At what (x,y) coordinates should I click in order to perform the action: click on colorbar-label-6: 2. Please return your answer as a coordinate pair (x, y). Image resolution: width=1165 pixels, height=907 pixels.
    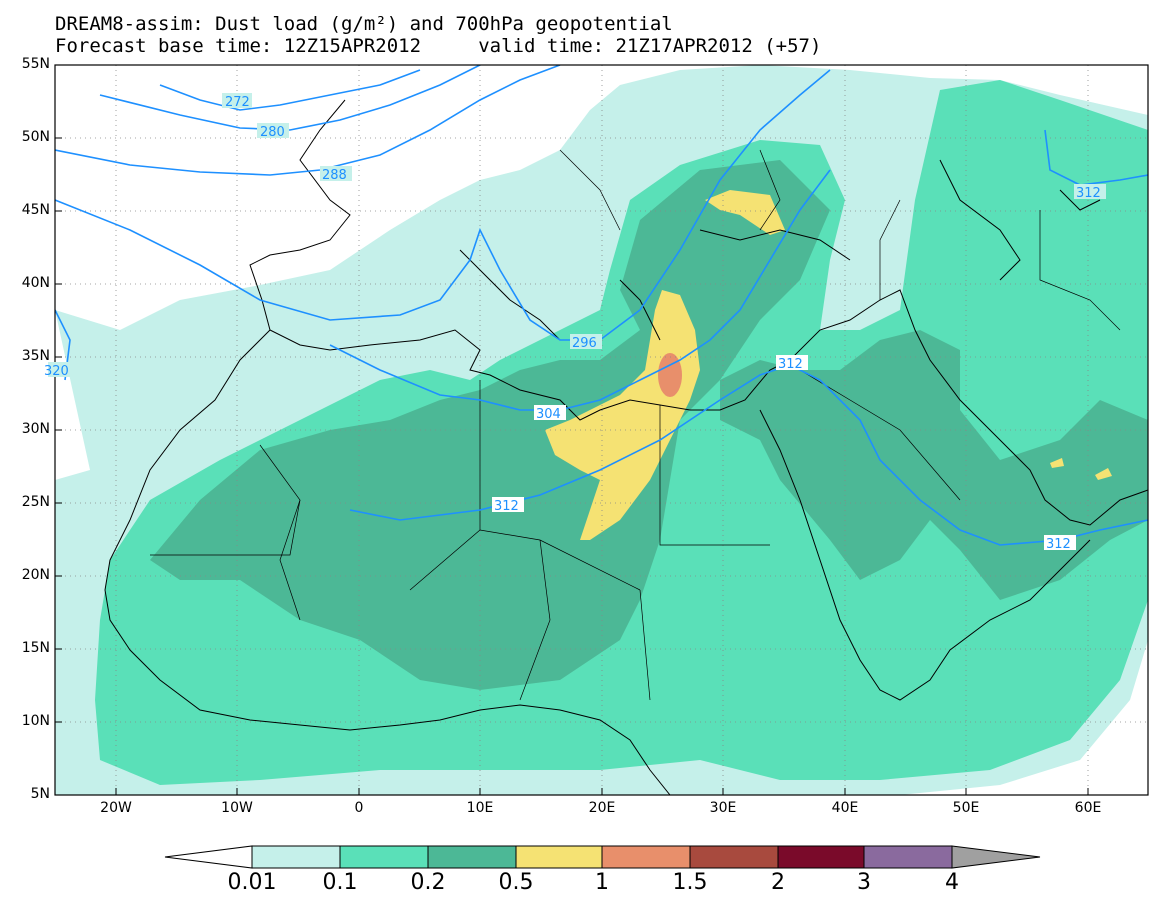
    Looking at the image, I should click on (778, 882).